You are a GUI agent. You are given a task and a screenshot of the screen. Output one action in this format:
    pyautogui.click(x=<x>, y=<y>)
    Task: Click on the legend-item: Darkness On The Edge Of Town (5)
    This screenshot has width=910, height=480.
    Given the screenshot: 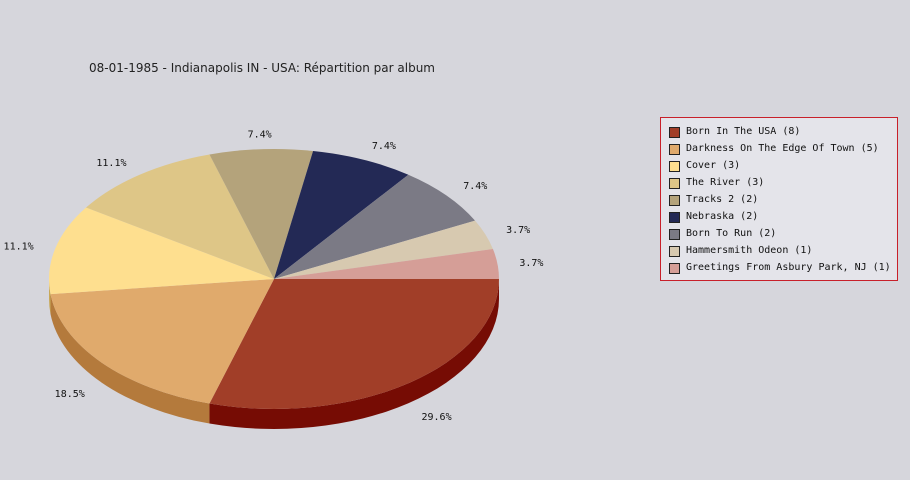 What is the action you would take?
    pyautogui.click(x=779, y=150)
    